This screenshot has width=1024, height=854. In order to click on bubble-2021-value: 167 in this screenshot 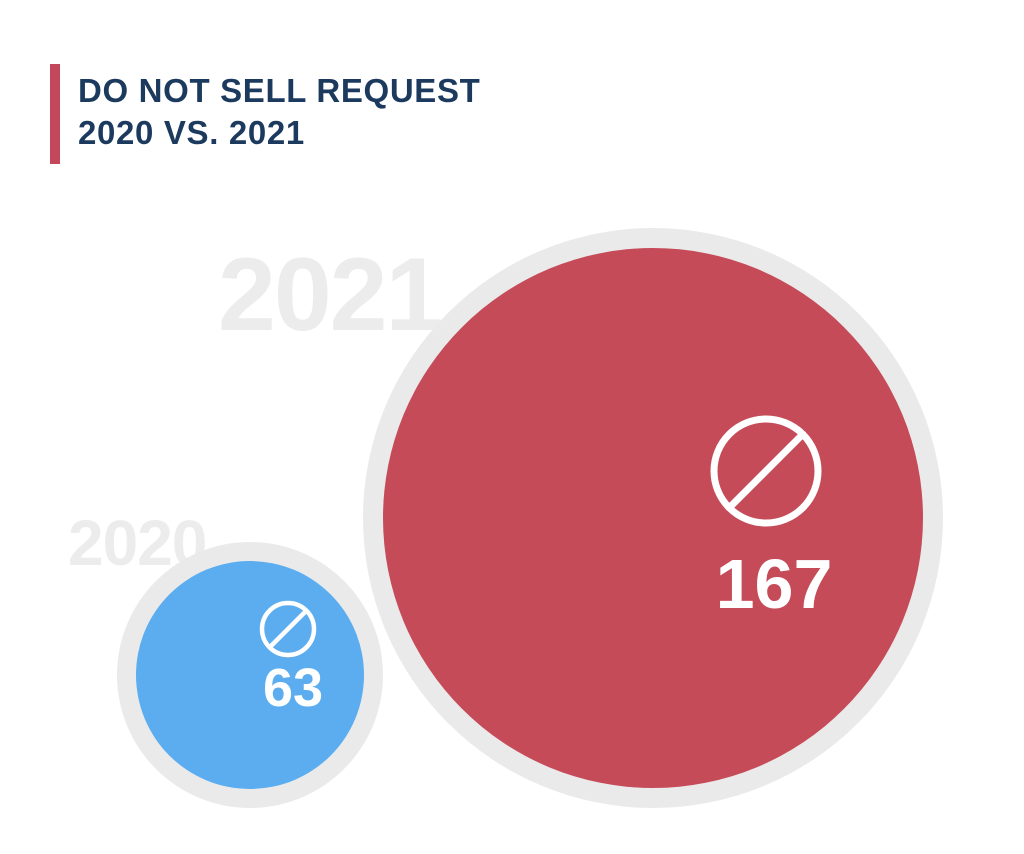, I will do `click(774, 584)`.